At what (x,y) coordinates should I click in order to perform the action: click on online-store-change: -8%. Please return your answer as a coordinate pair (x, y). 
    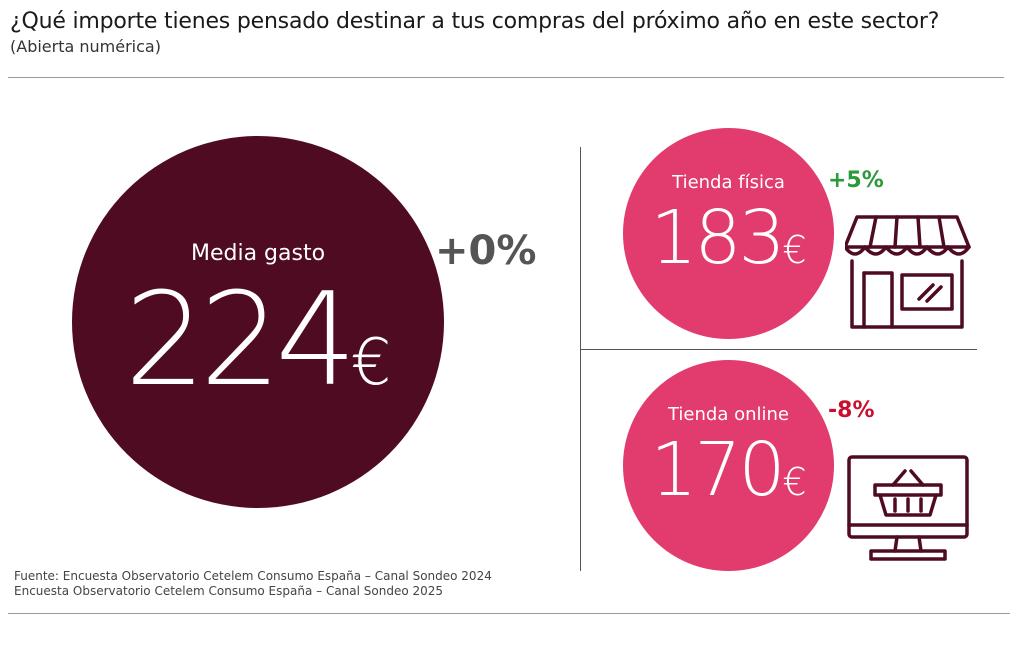
    Looking at the image, I should click on (851, 410).